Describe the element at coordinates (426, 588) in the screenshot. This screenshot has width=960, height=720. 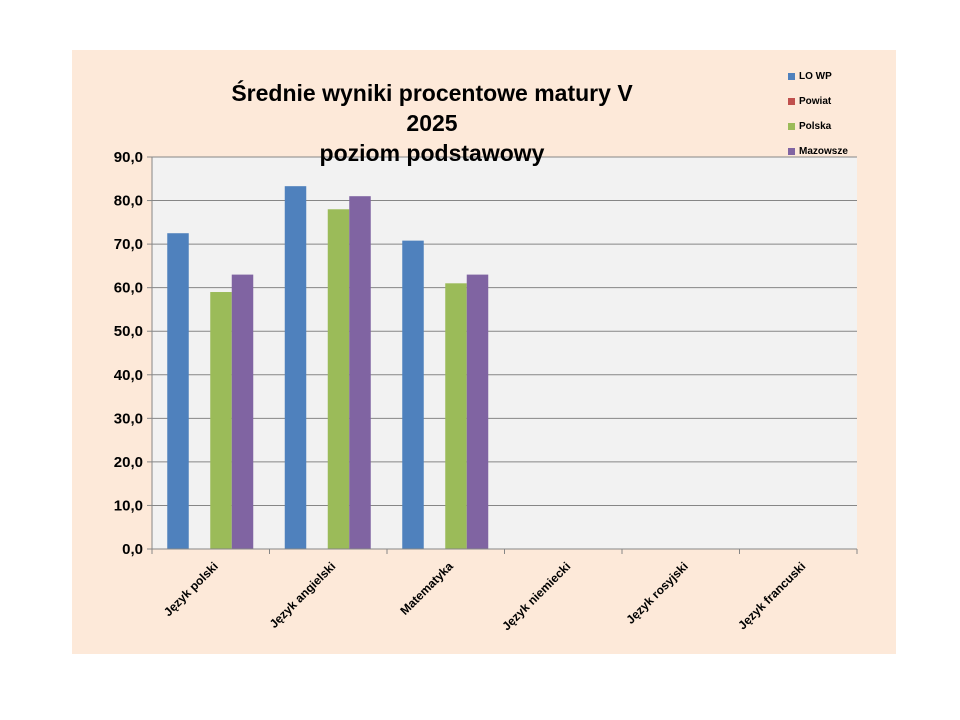
I see `x-tick-label: Matematyka` at that location.